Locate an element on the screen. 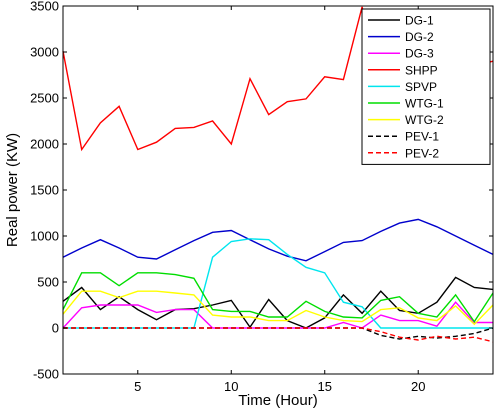  legend: DG-1 DG-2 DG-3 SHPP SPVP WTG-1 WTG-2 PEV-1 PEV-2 is located at coordinates (426, 86).